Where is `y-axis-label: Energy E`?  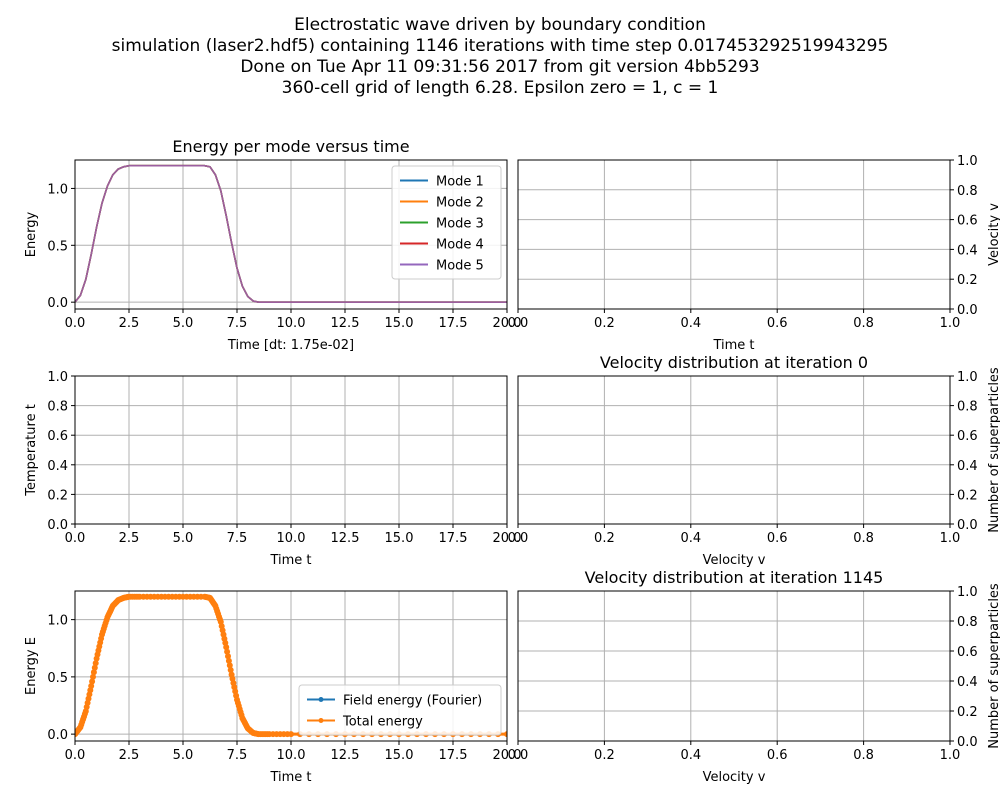 y-axis-label: Energy E is located at coordinates (31, 666).